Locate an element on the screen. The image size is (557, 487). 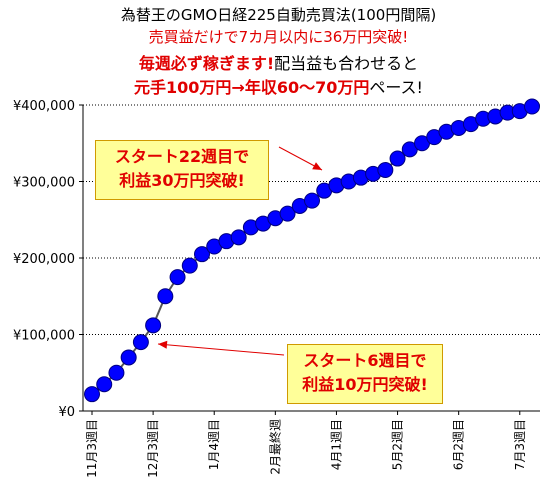
title-line-3-highlight: 毎週必ず稼ぎます! is located at coordinates (206, 63).